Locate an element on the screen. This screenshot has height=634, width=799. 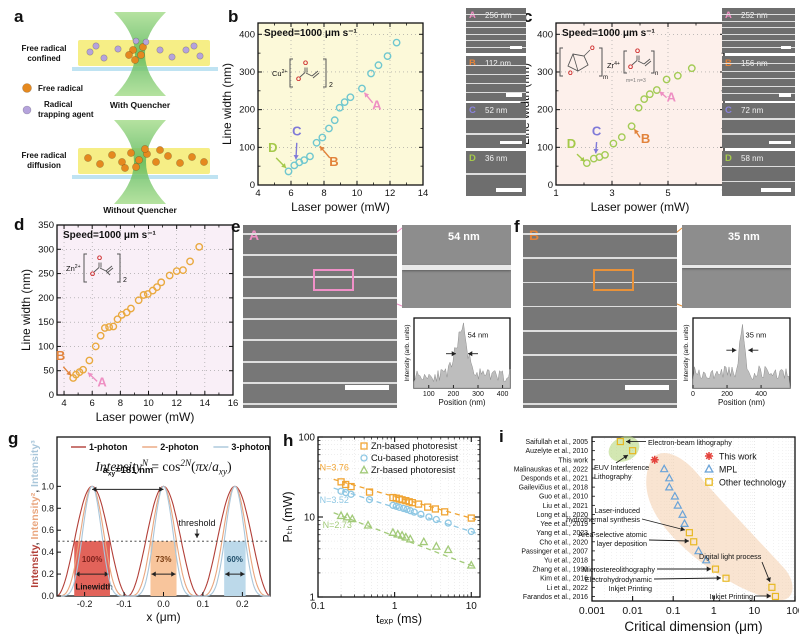
point-label-B: B is located at coordinates (645, 138).